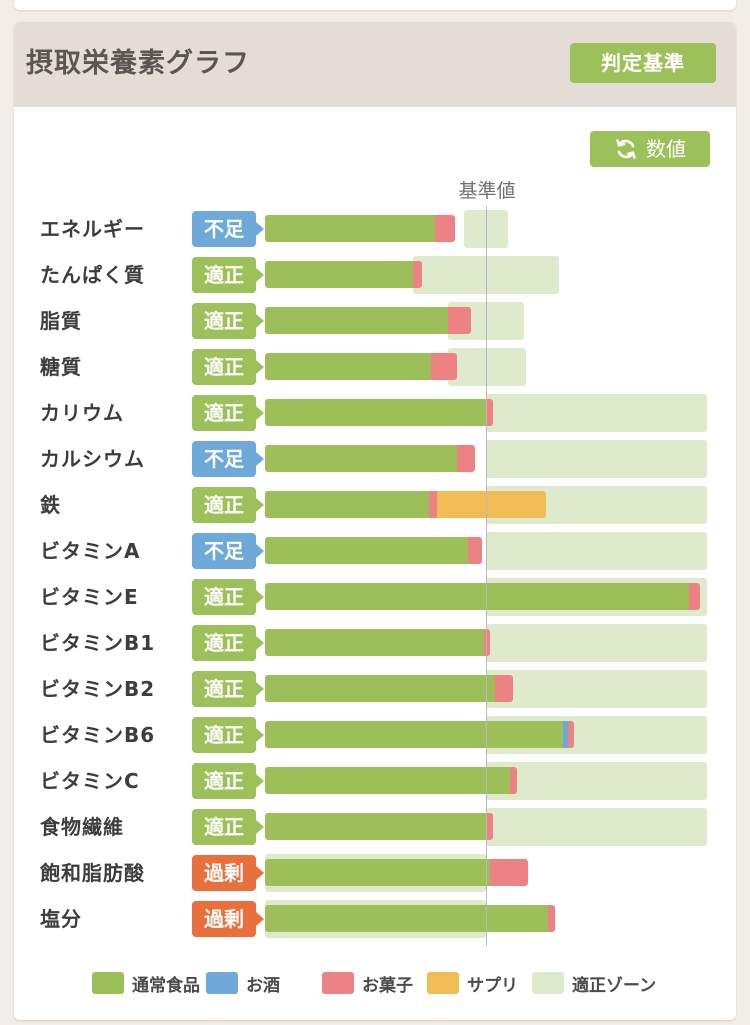  Describe the element at coordinates (92, 873) in the screenshot. I see `nutrient-label: 飽和脂肪酸` at that location.